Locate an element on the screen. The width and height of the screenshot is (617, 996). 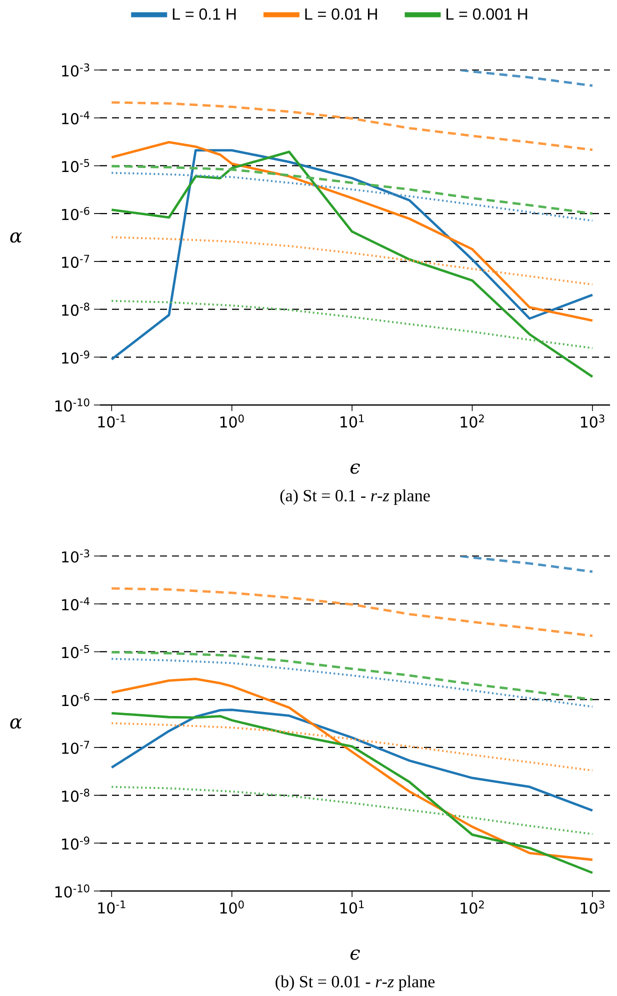
legend-label: L = 0.01 H is located at coordinates (341, 14).